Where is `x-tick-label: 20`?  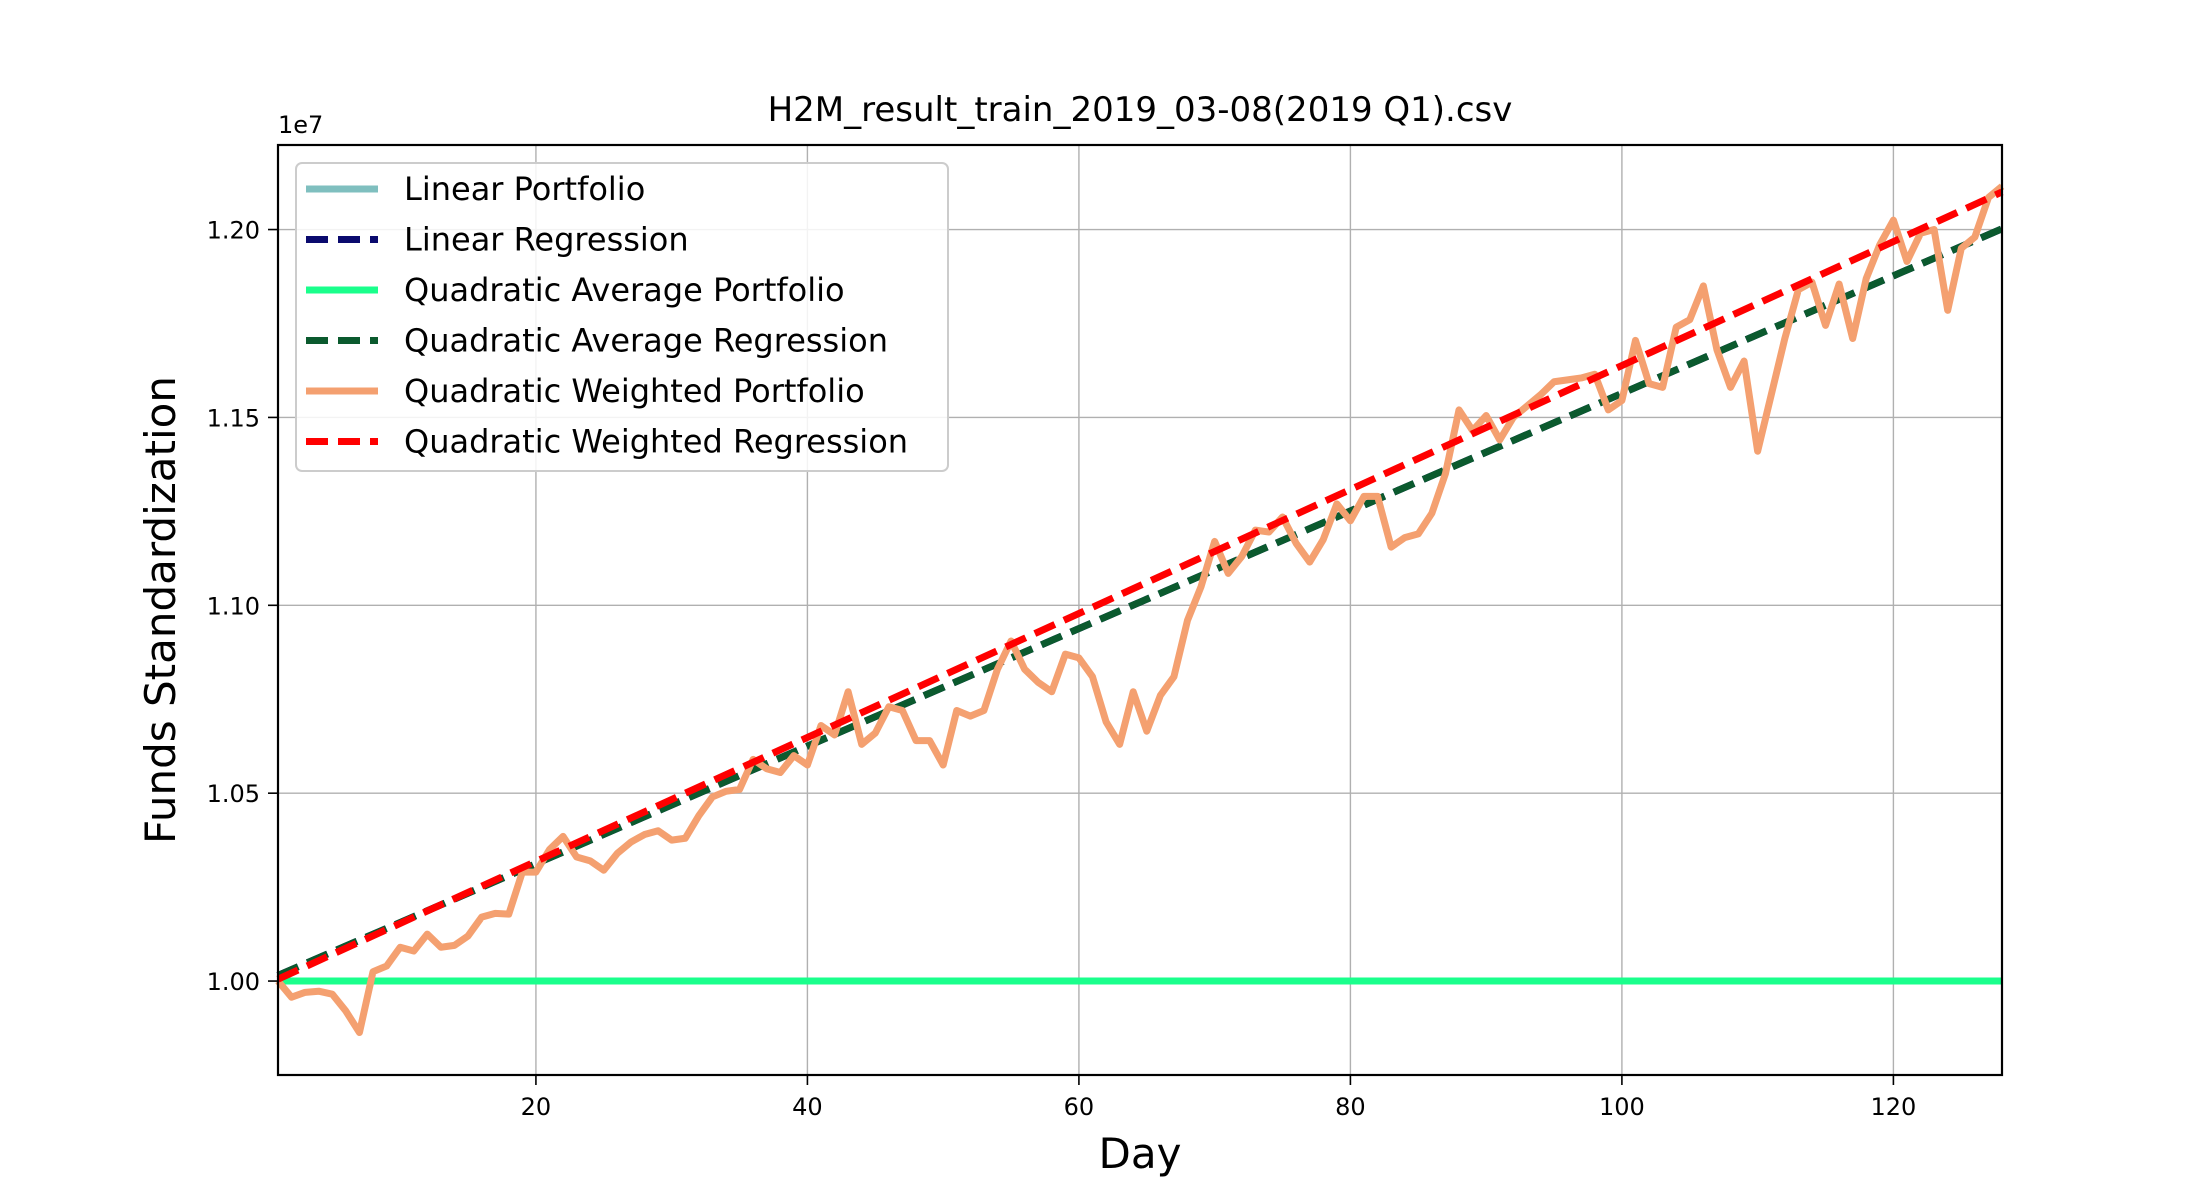
x-tick-label: 20 is located at coordinates (536, 1107).